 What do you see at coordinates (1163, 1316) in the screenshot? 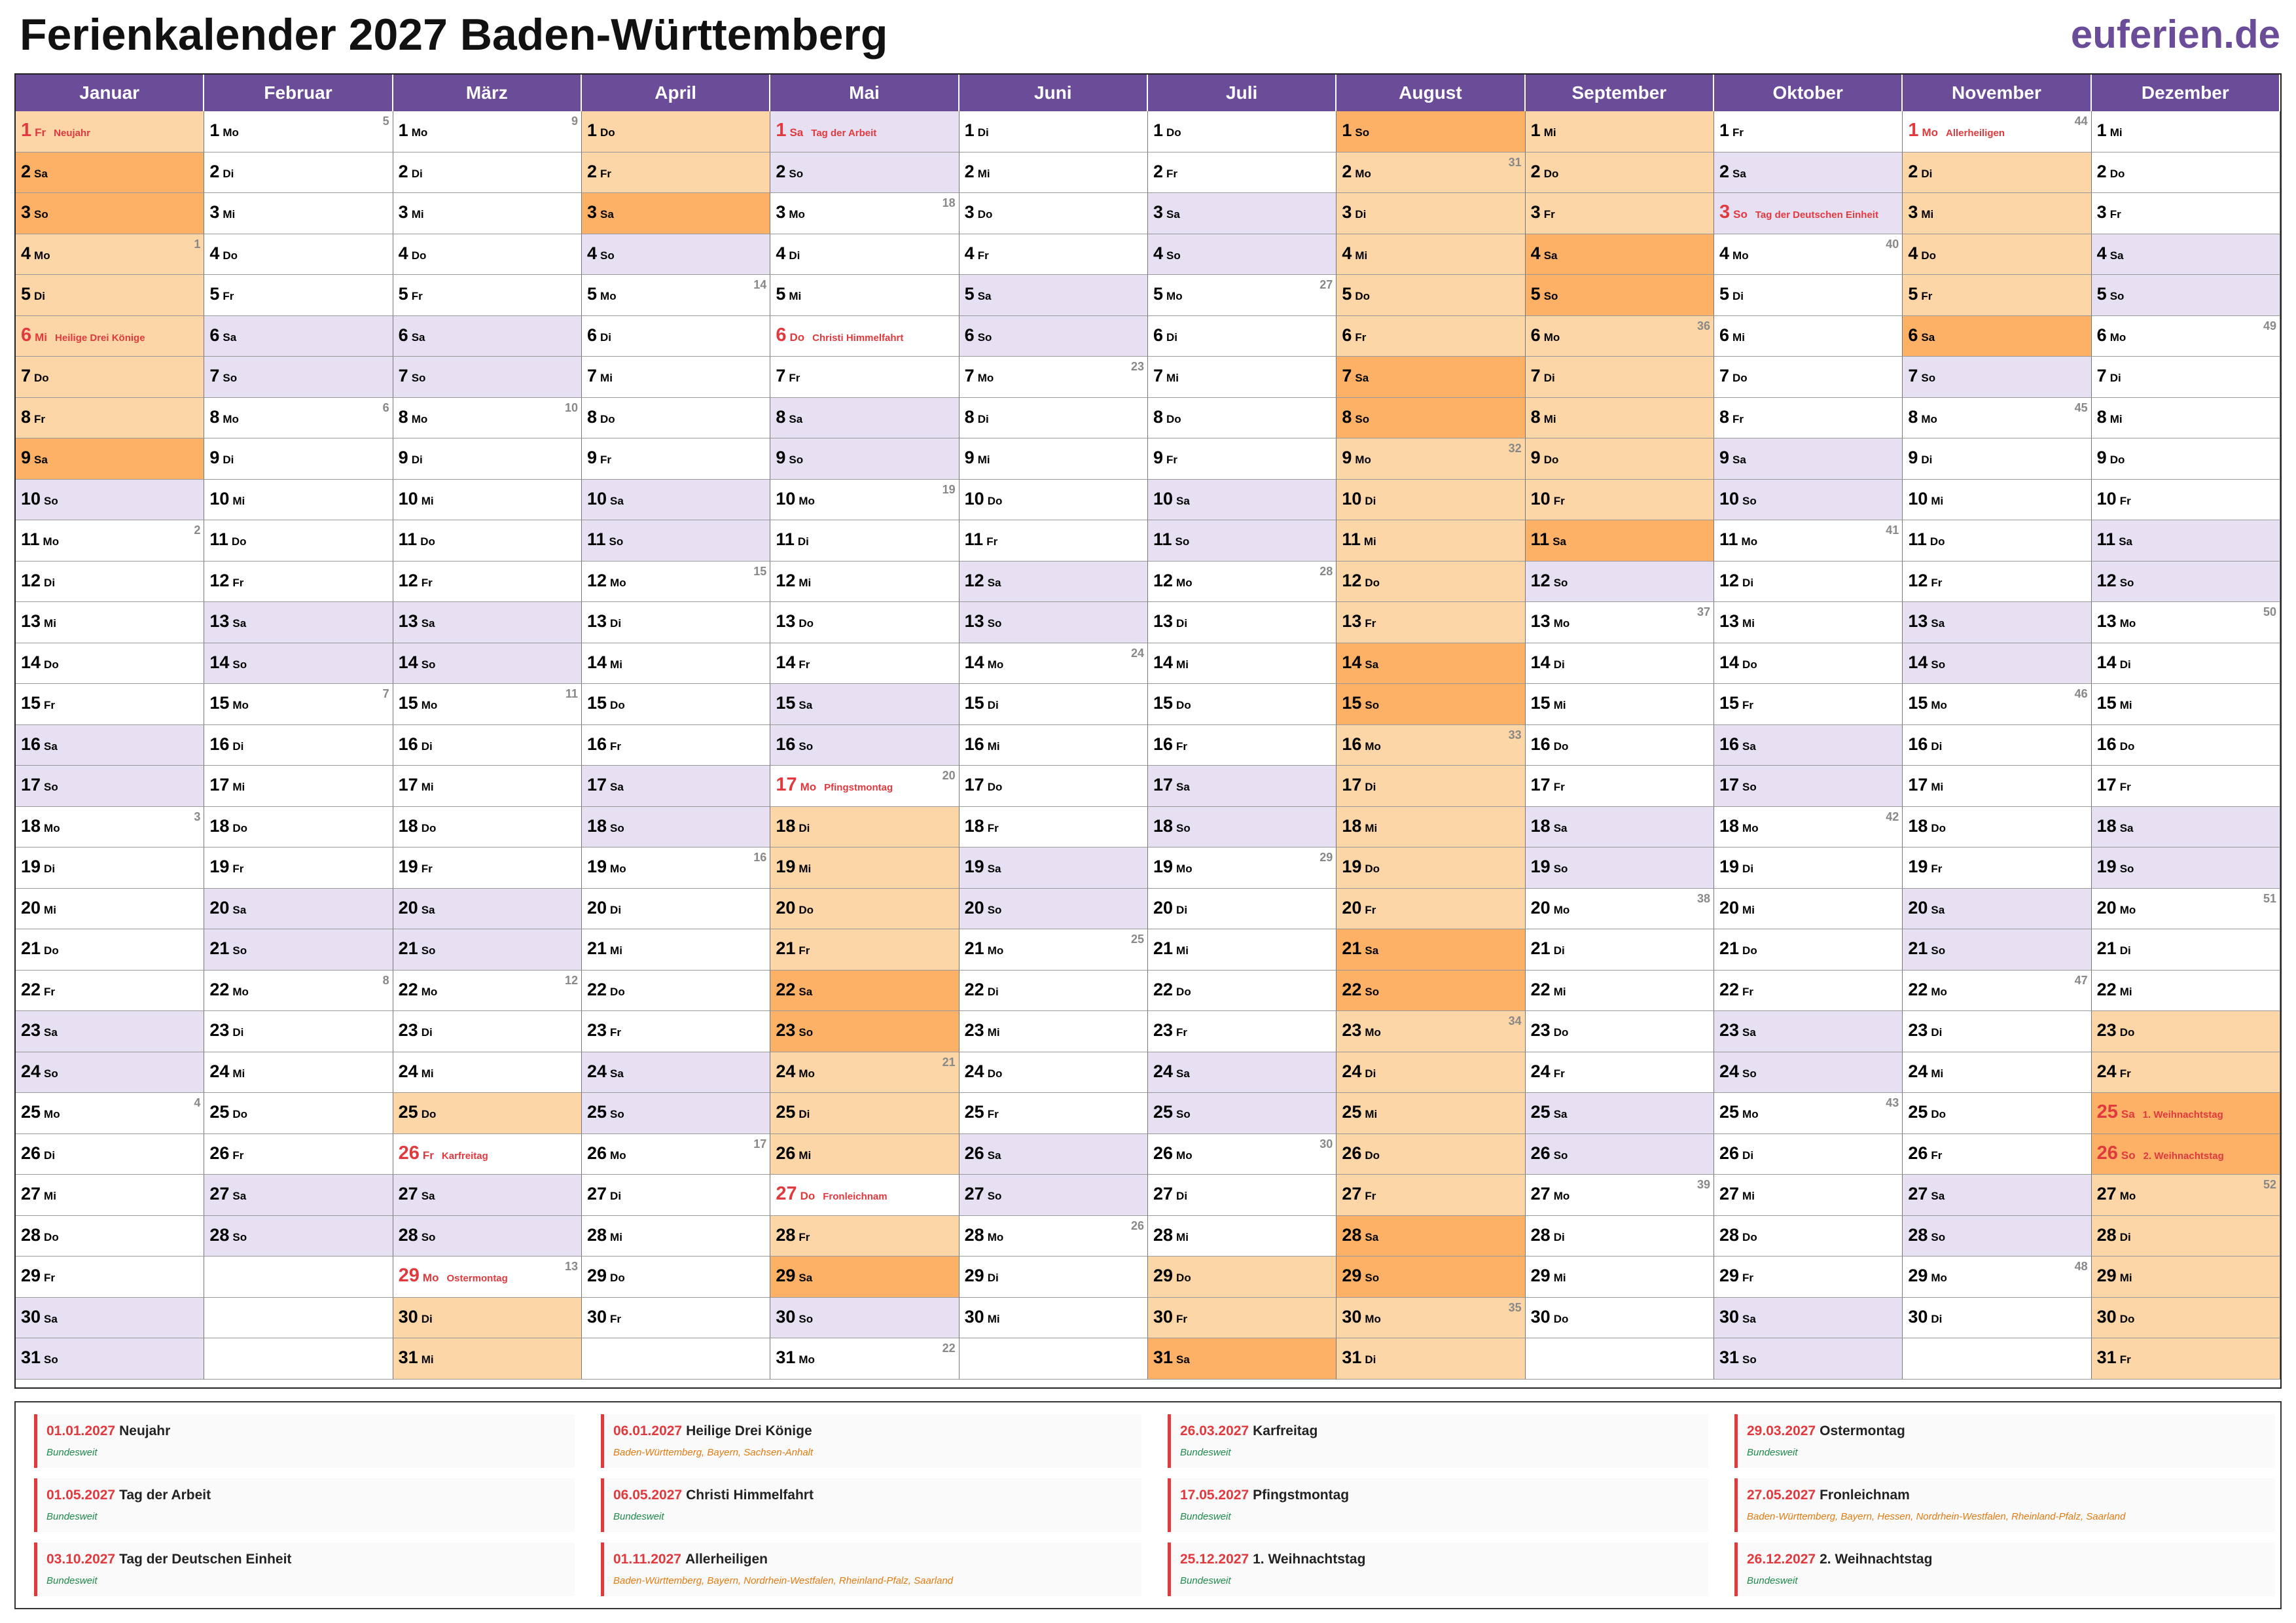
I see `day-number: 30` at bounding box center [1163, 1316].